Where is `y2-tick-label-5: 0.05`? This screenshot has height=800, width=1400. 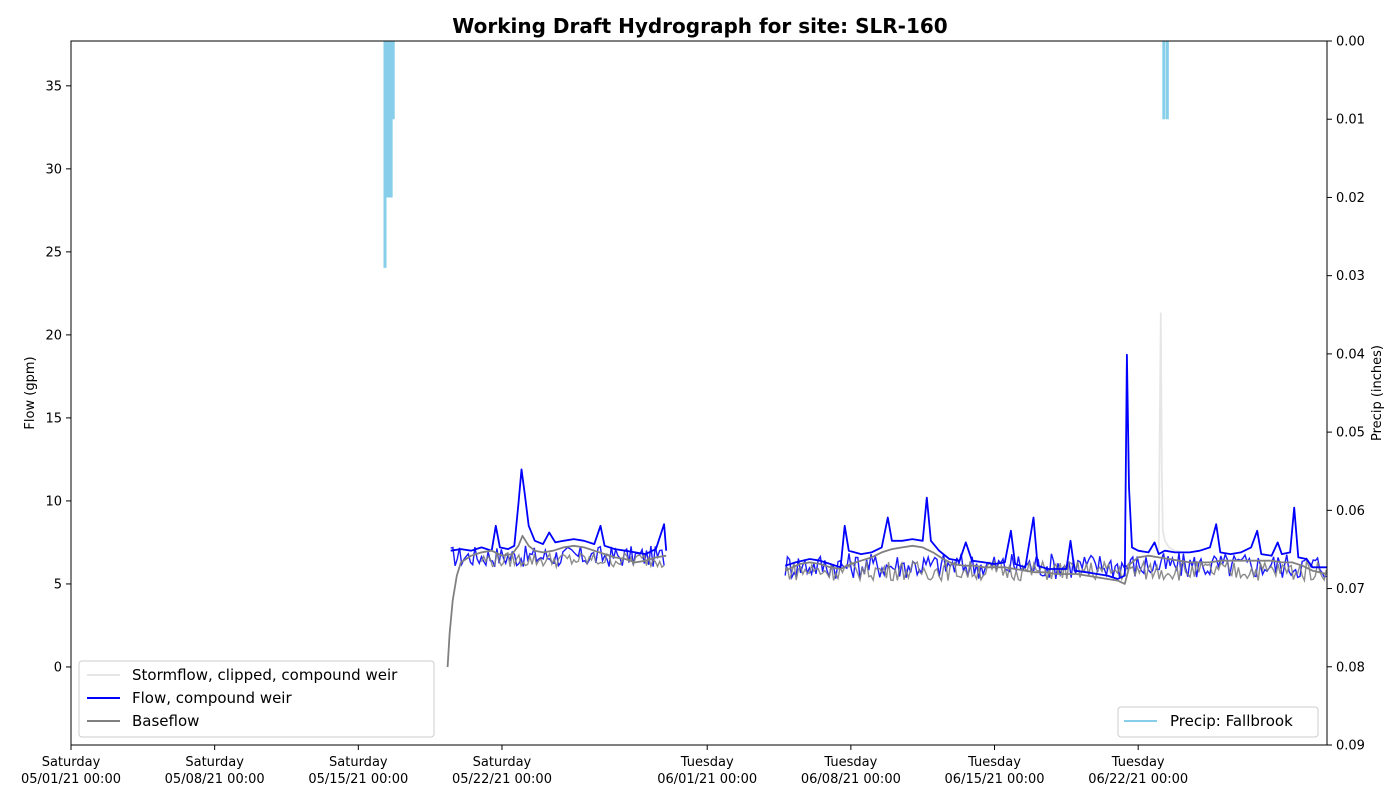 y2-tick-label-5: 0.05 is located at coordinates (1350, 433).